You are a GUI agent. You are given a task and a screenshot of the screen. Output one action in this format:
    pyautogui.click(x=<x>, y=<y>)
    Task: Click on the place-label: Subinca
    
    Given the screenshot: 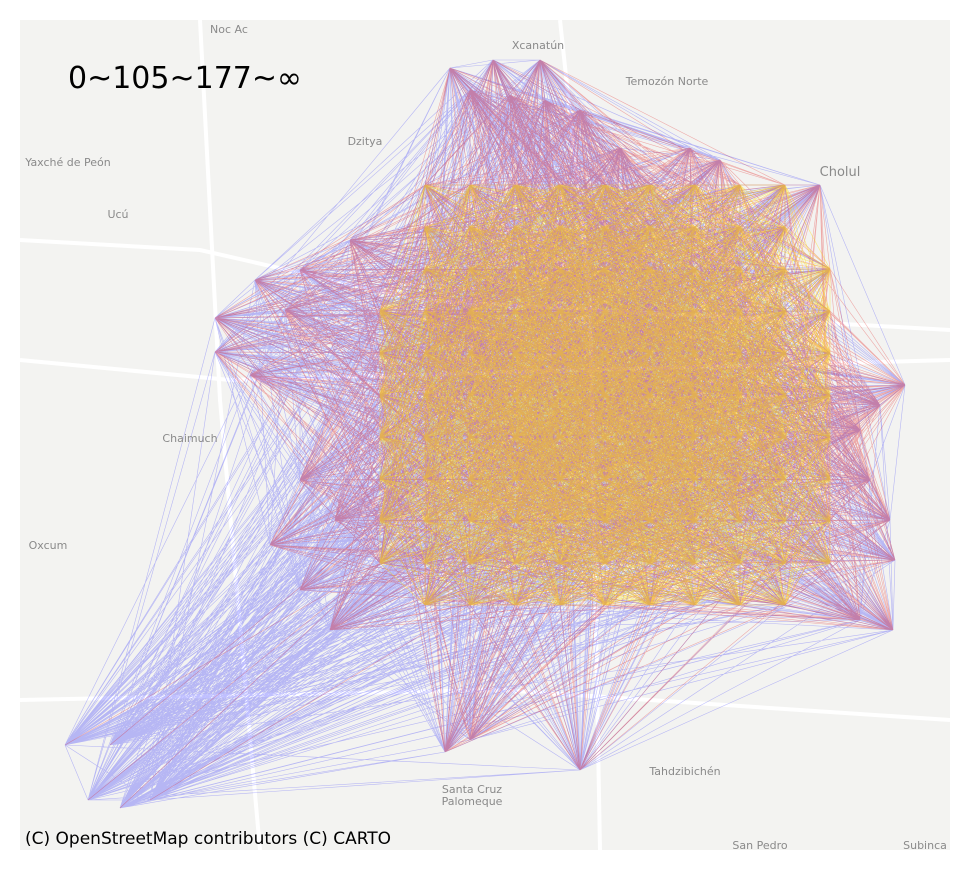 What is the action you would take?
    pyautogui.click(x=925, y=845)
    